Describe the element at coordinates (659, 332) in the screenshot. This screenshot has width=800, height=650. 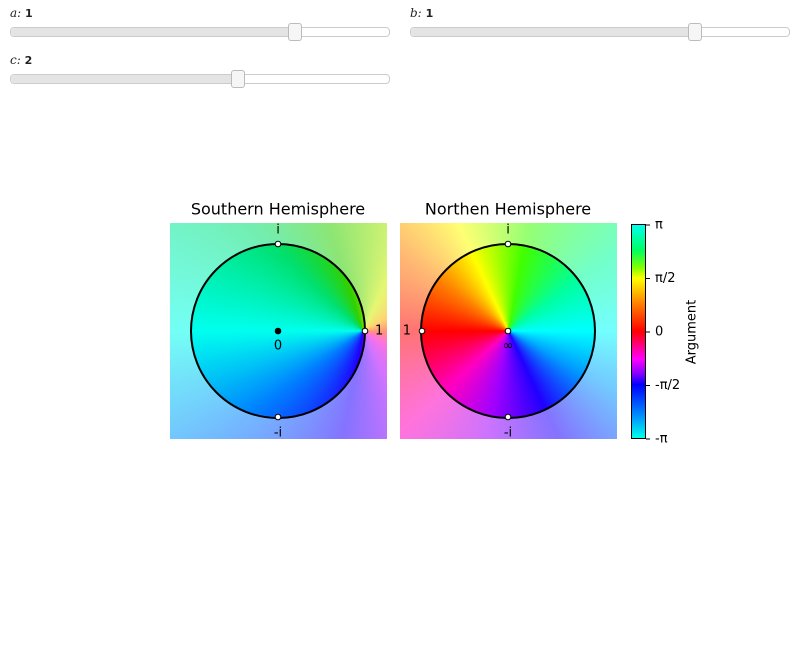
I see `colorbar-tick-label: 0` at that location.